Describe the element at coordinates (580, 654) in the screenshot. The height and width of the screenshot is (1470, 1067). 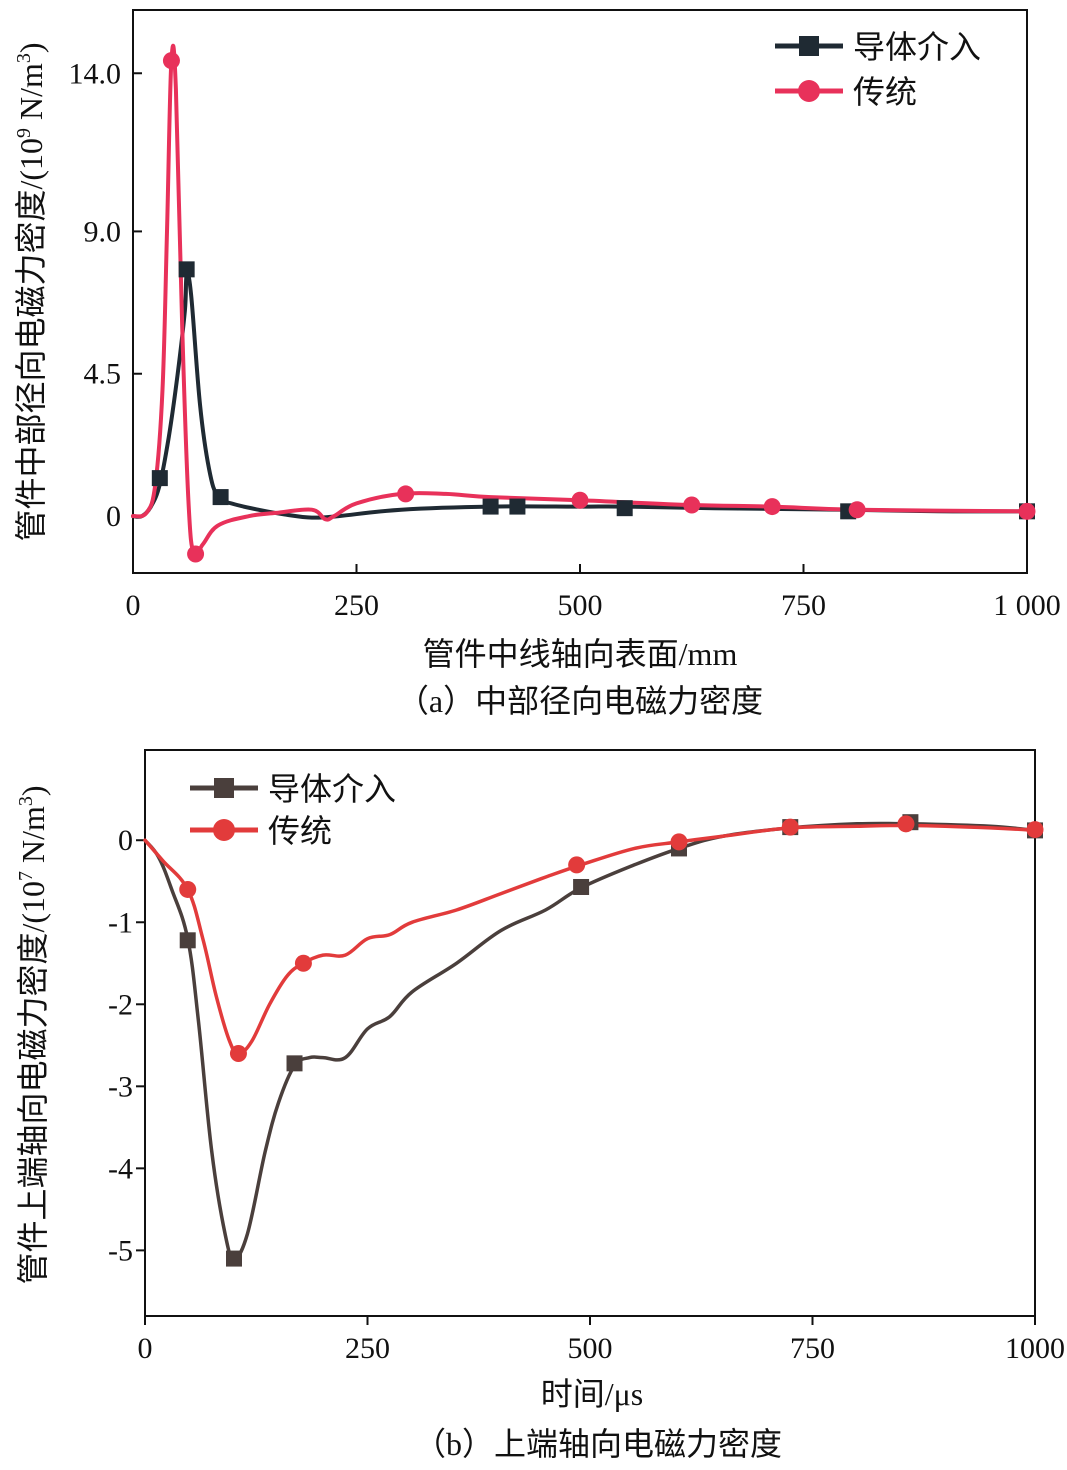
I see `x-axis-label: 管件中线轴向表面/mm` at that location.